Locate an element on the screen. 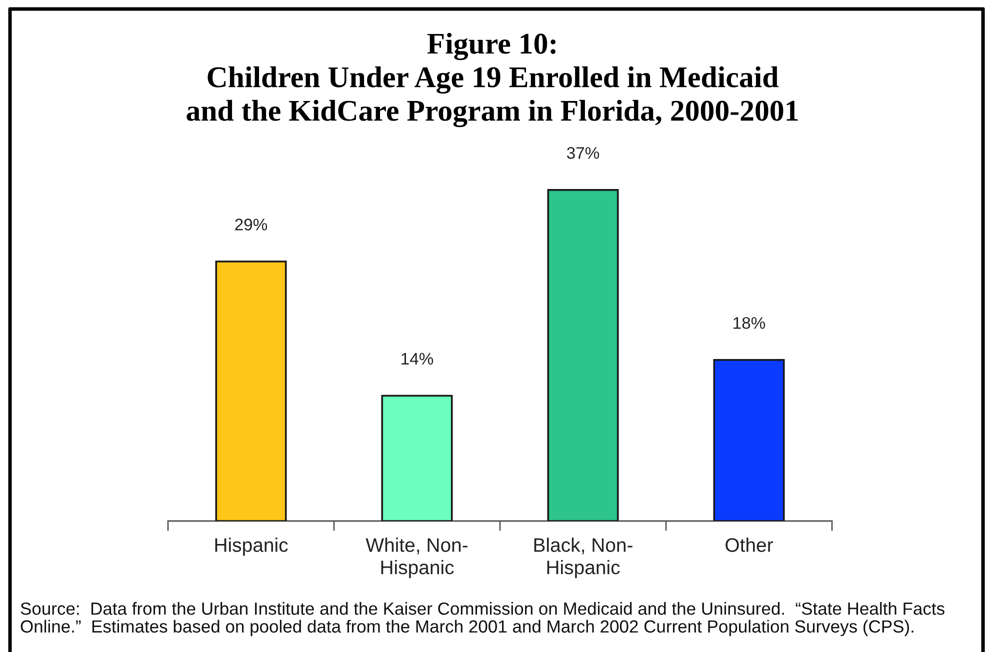  chart-title: Figure 10: Children Under Age 19 Enrolled in Medicaid and the KidCare Program in Florida, 2000-2001 is located at coordinates (492, 80).